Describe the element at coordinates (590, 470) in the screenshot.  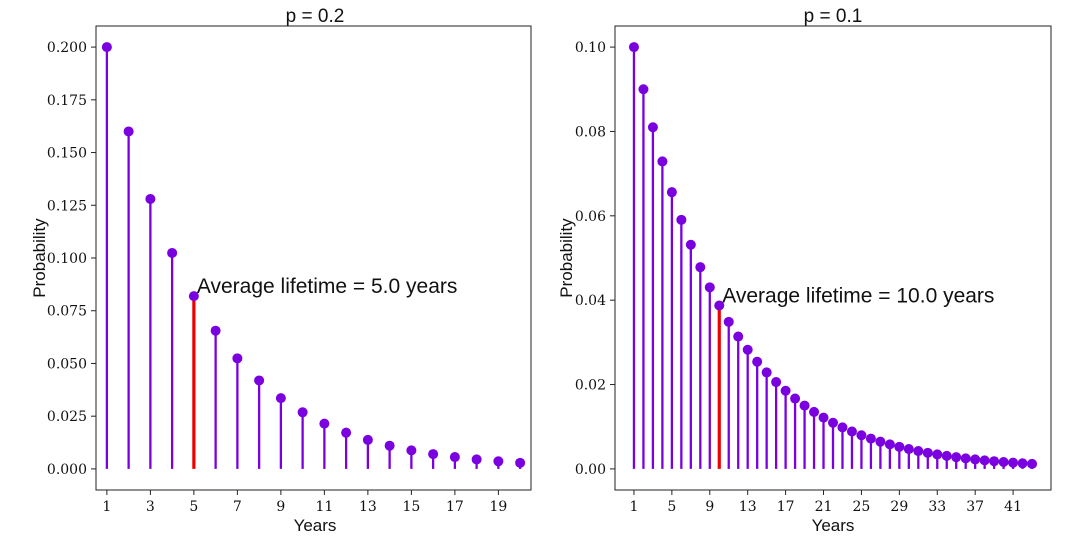
I see `y-tick-label: 0.00` at that location.